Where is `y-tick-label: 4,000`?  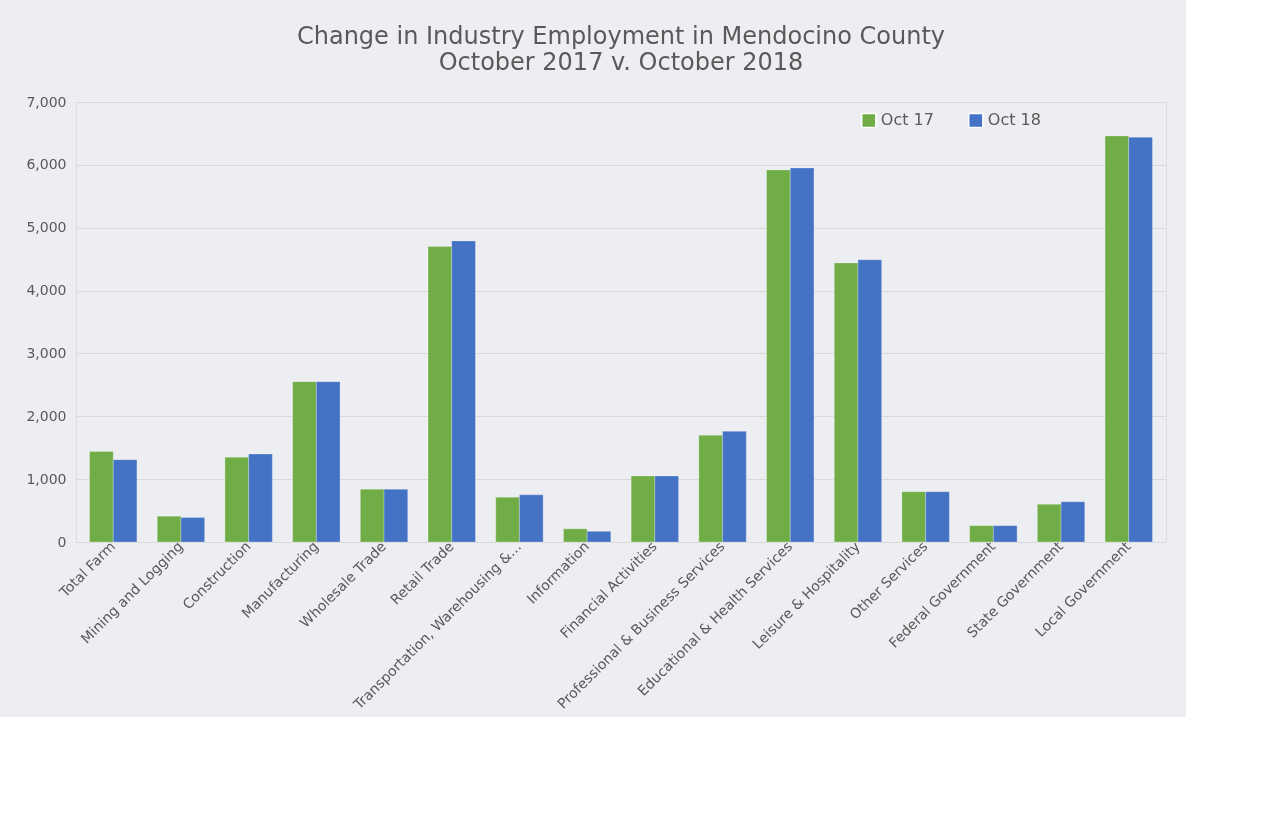 y-tick-label: 4,000 is located at coordinates (46, 290).